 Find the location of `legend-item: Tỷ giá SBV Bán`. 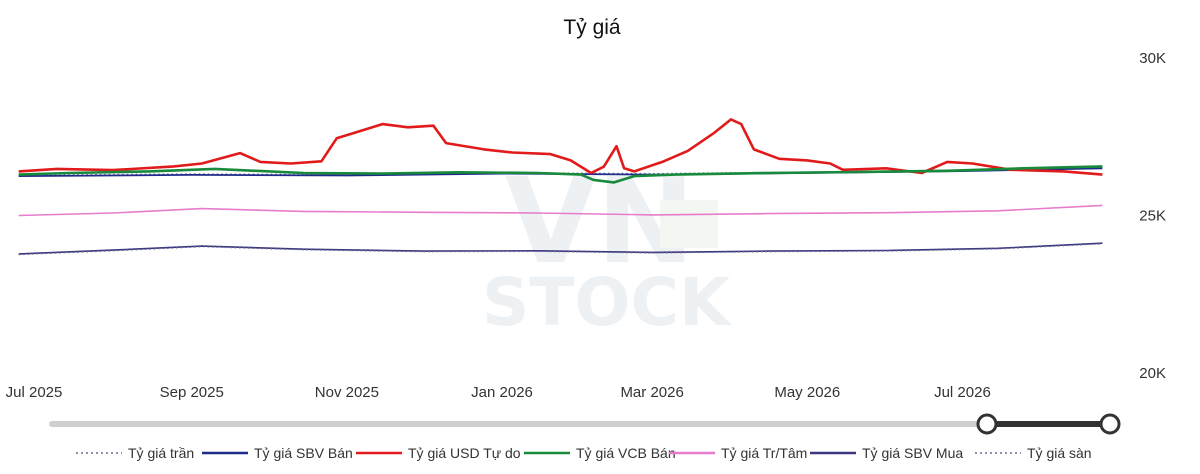

legend-item: Tỷ giá SBV Bán is located at coordinates (277, 453).